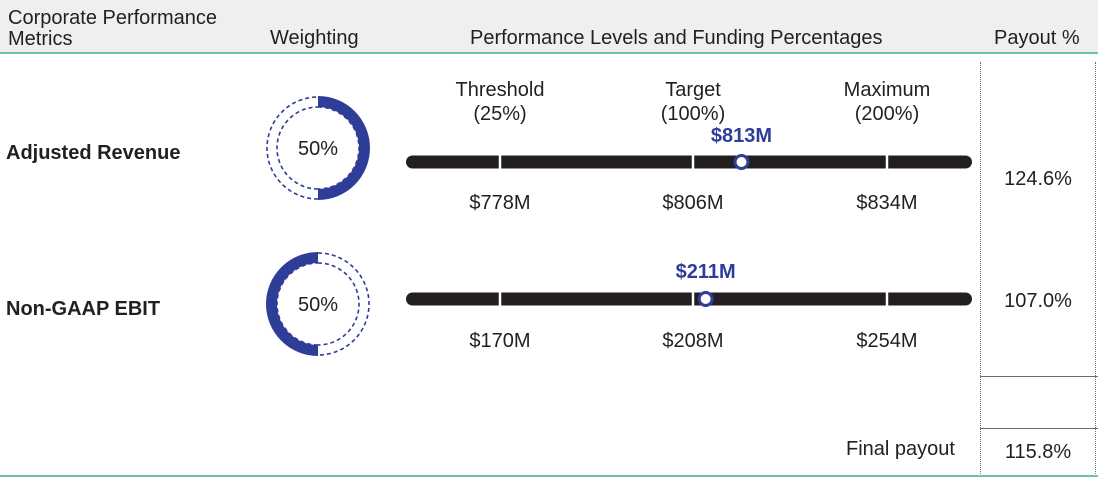  What do you see at coordinates (549, 26) in the screenshot?
I see `header-band` at bounding box center [549, 26].